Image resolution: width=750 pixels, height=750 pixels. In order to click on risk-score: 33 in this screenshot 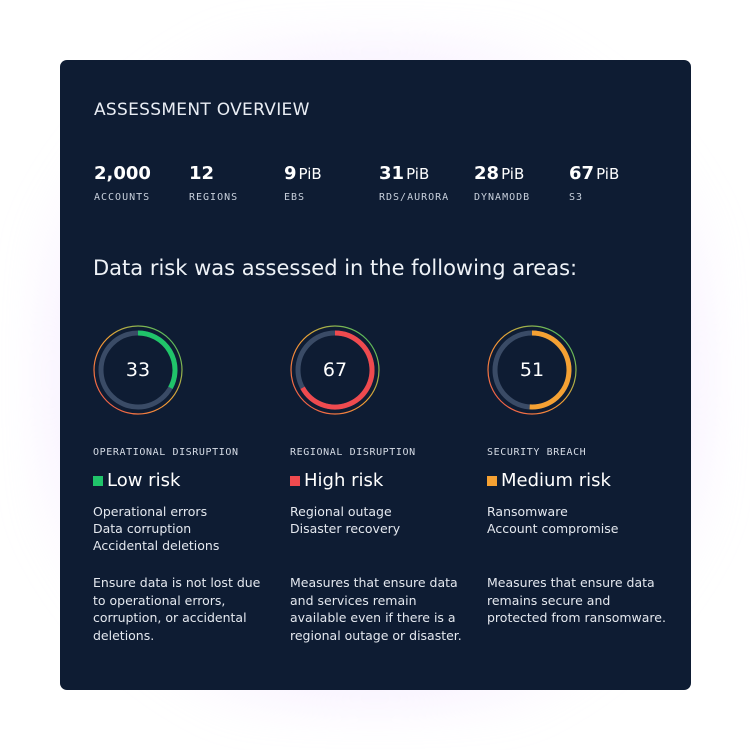, I will do `click(138, 370)`.